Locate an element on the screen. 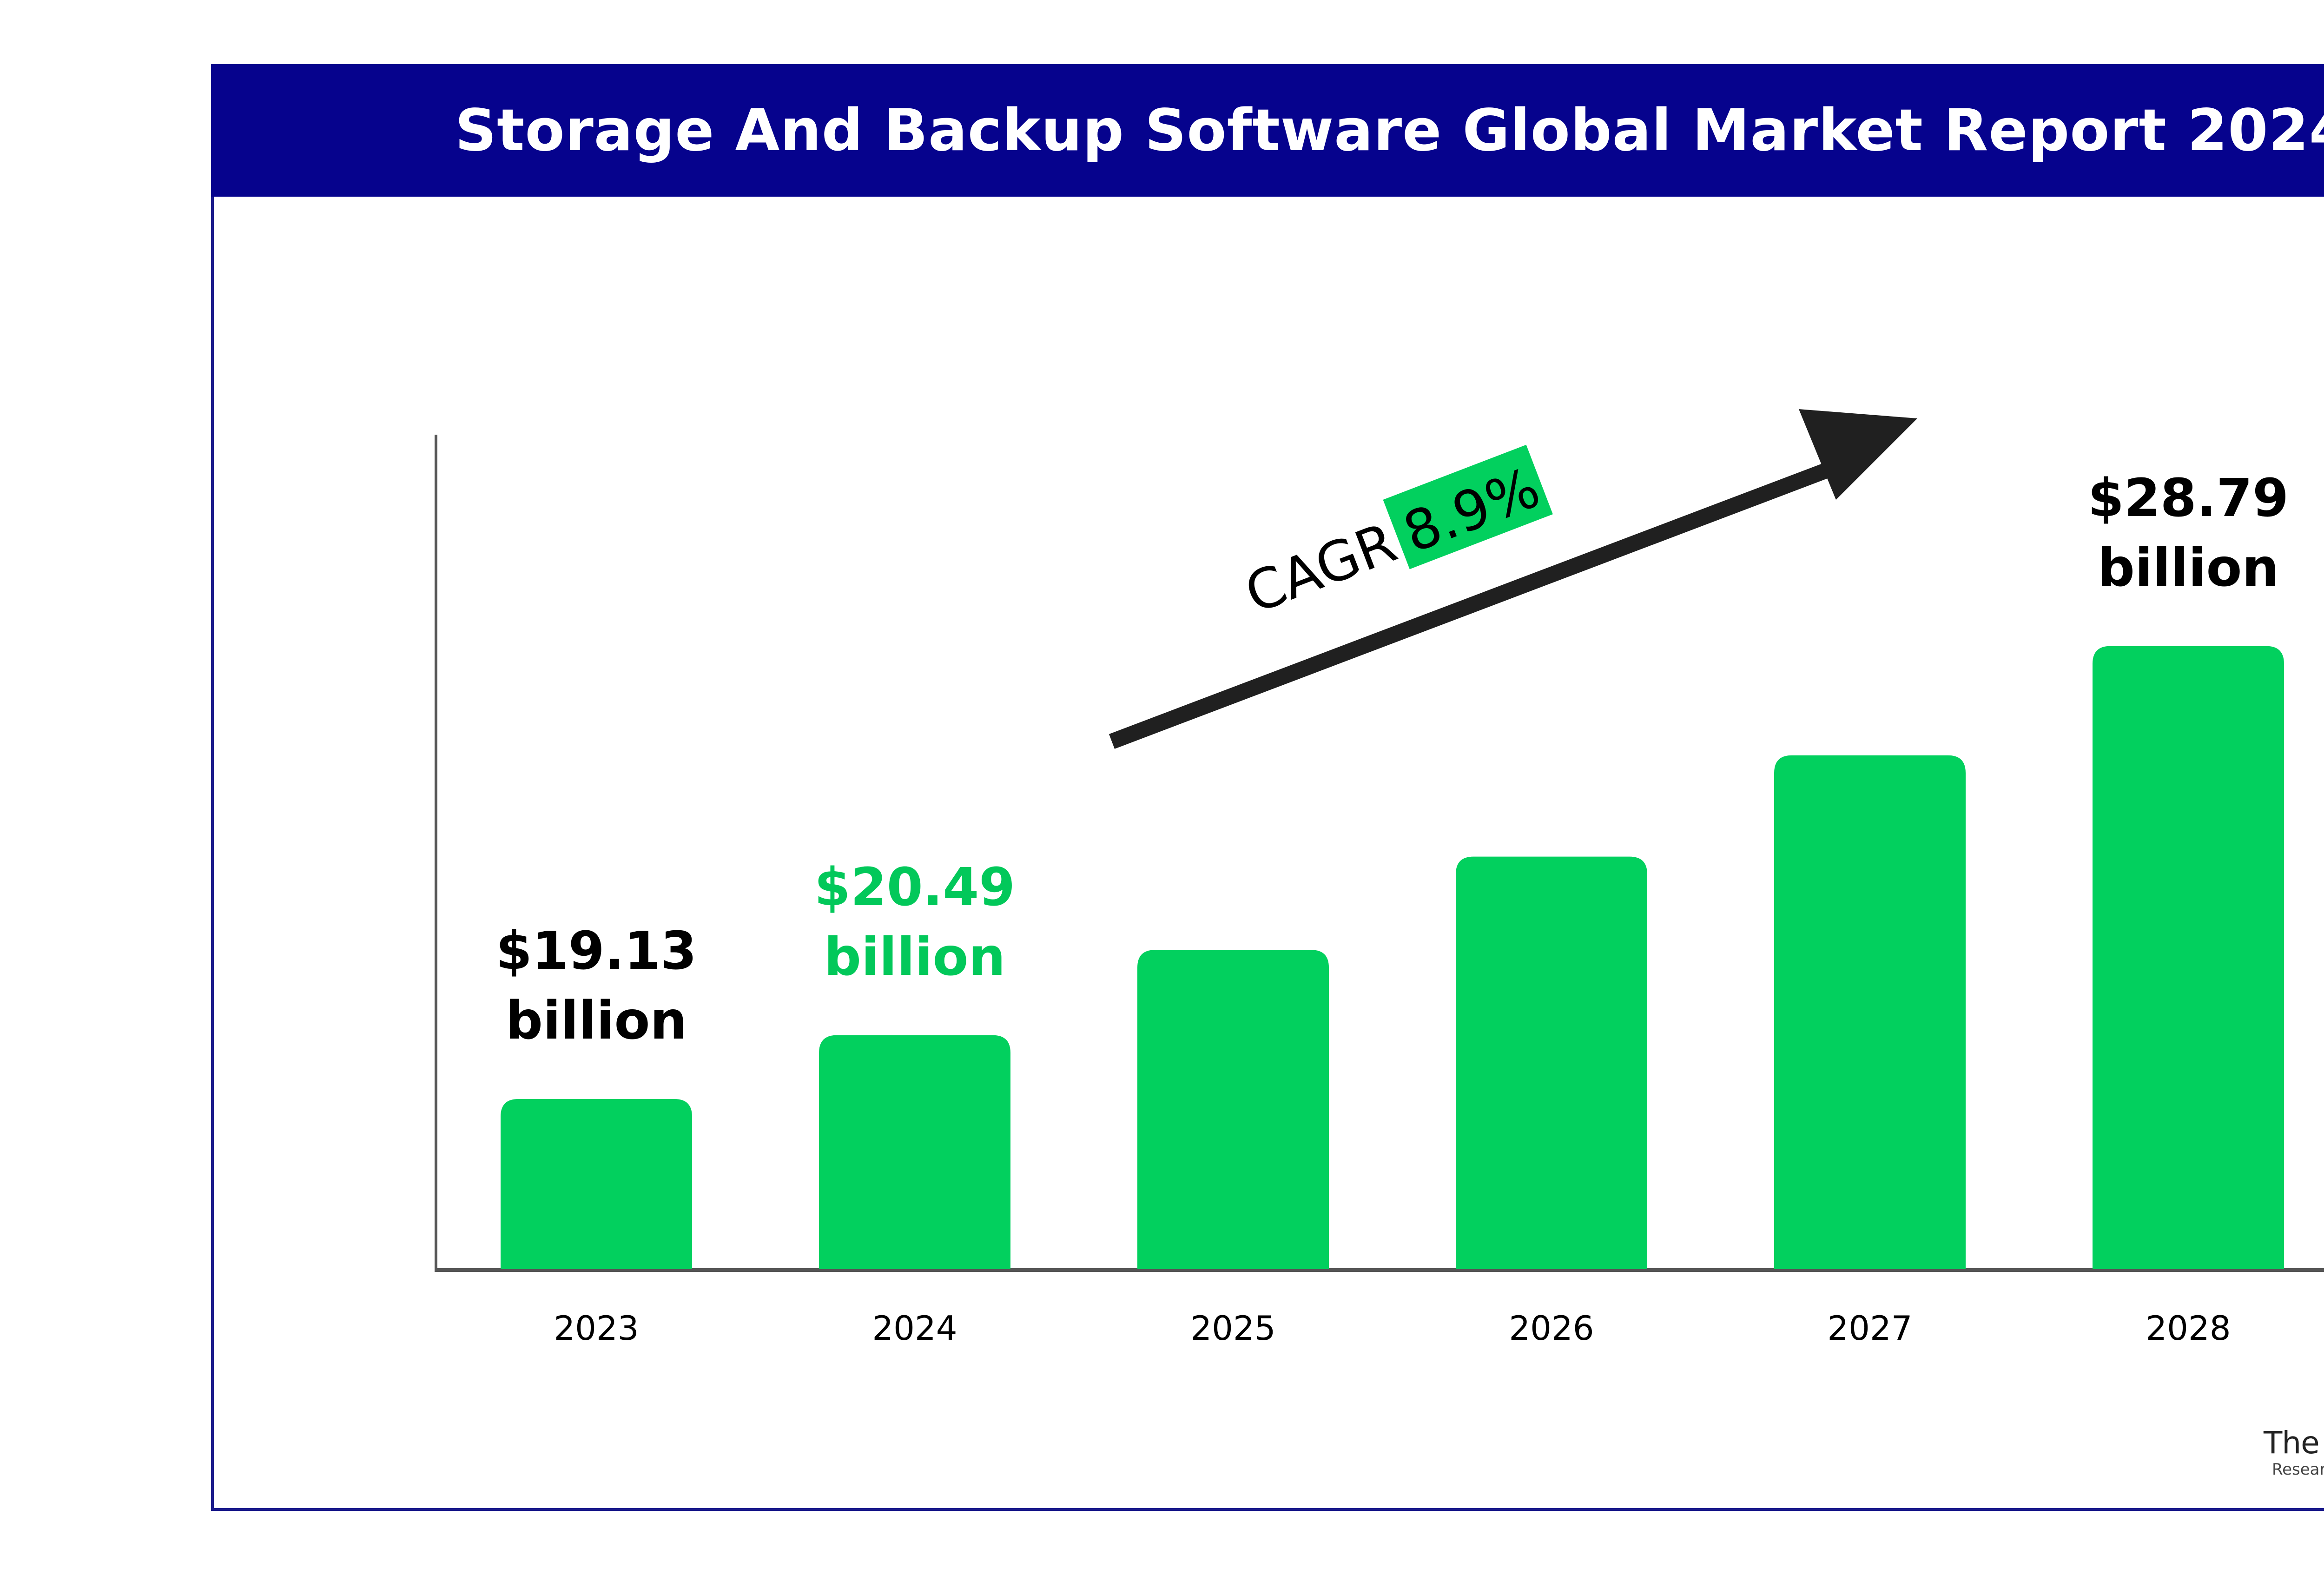  value-label-amount: $28.79 is located at coordinates (2188, 499).